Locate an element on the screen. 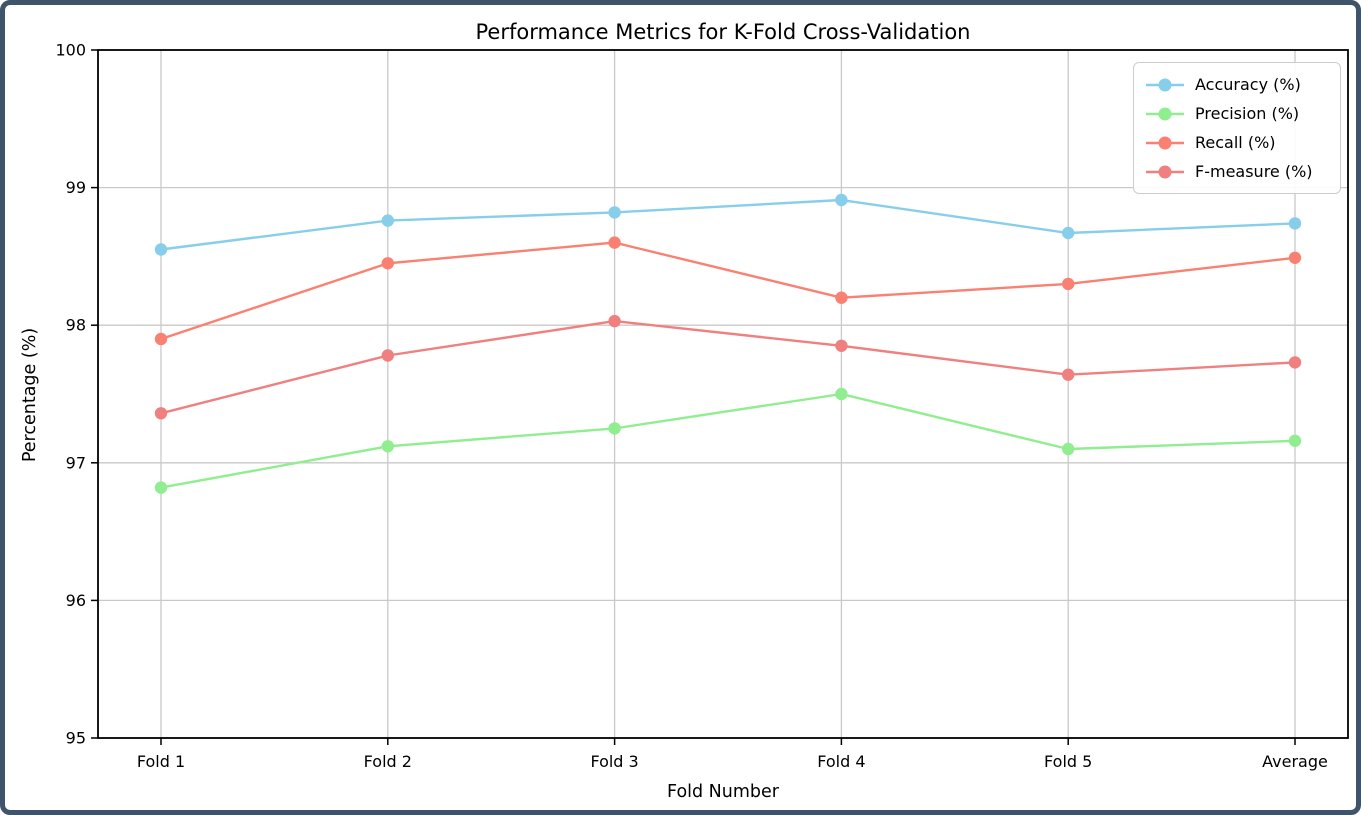  x-tick-label: Fold 2 is located at coordinates (388, 761).